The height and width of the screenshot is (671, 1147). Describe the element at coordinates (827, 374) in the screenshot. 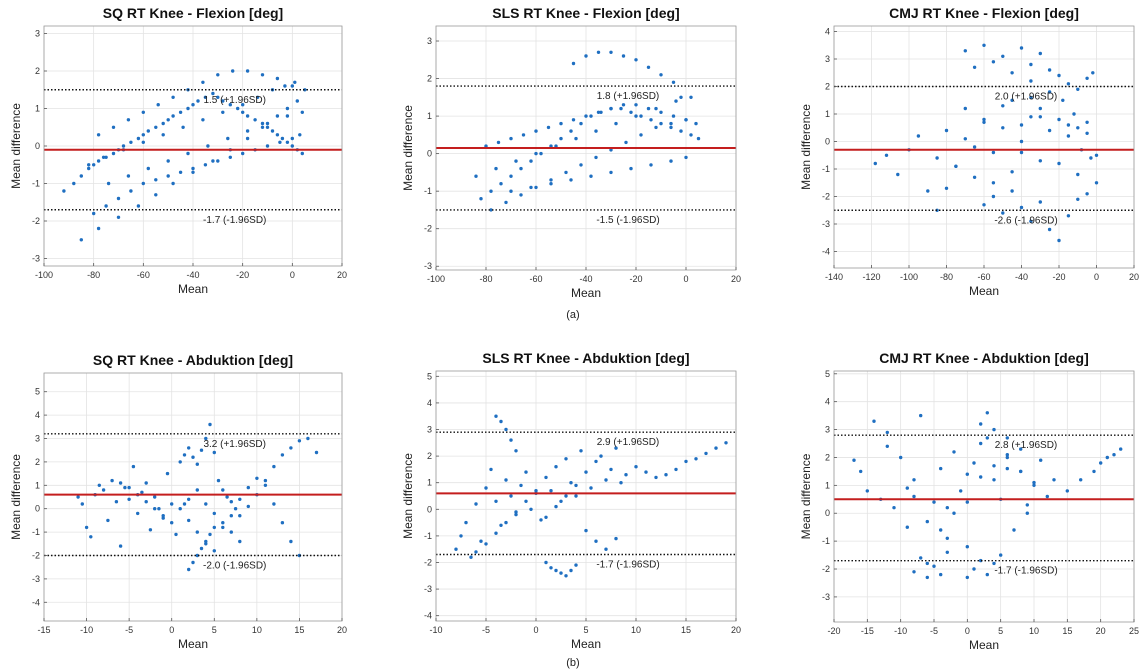

I see `y-tick-label: 5` at that location.